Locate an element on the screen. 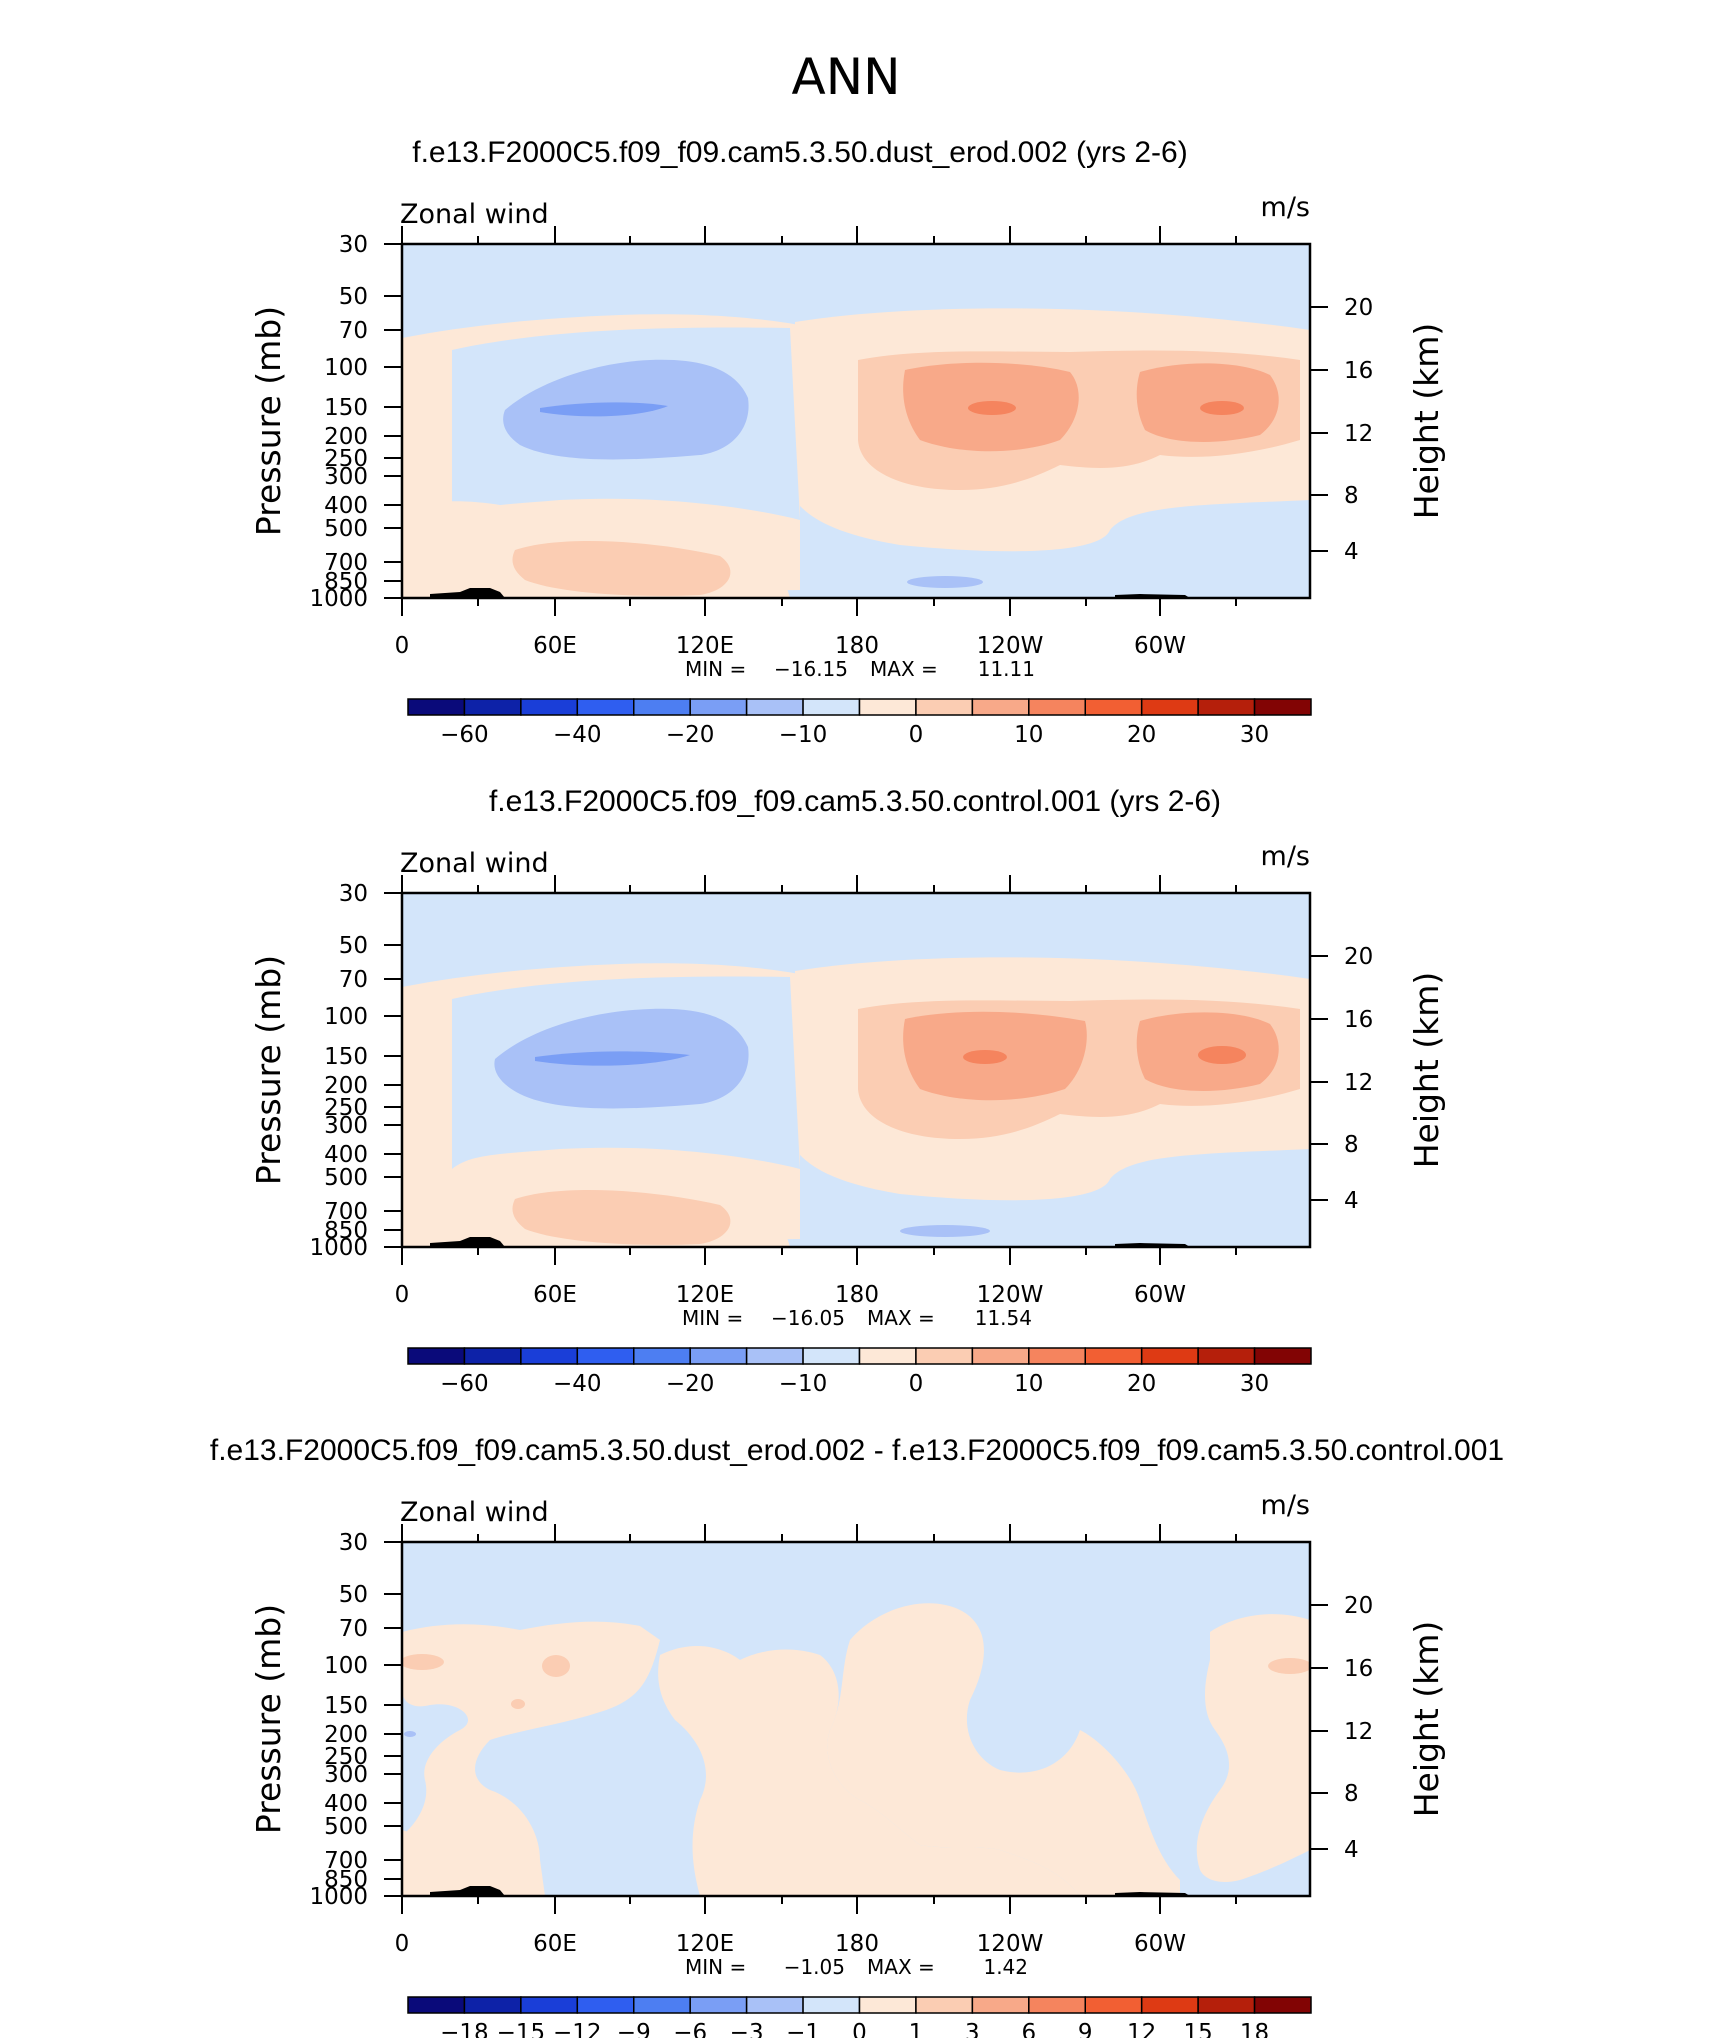 The image size is (1710, 2038). panel-2-contour-neg20 is located at coordinates (612, 1058).